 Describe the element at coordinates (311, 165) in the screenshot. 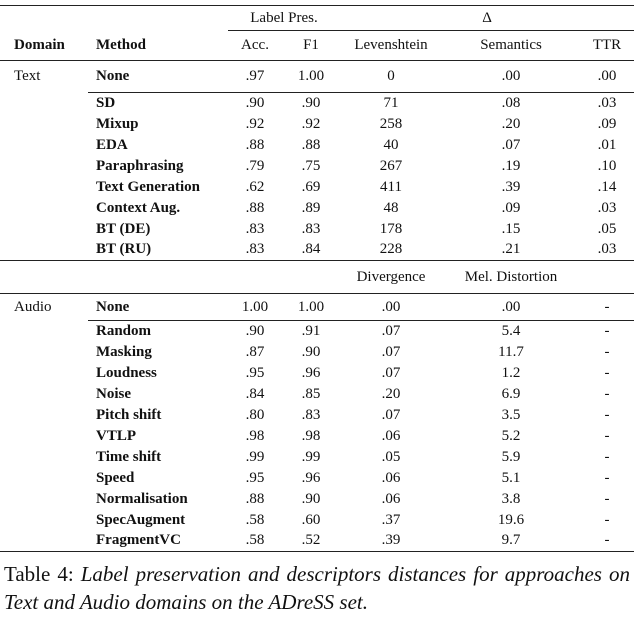

I see `table-cell: .75` at that location.